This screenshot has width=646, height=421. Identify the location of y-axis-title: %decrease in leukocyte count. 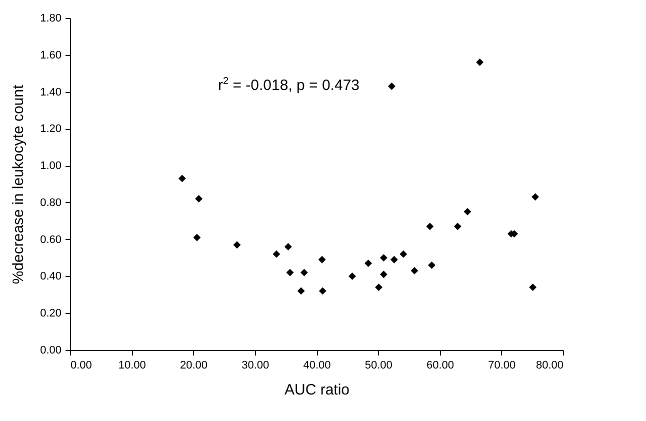
(19, 184).